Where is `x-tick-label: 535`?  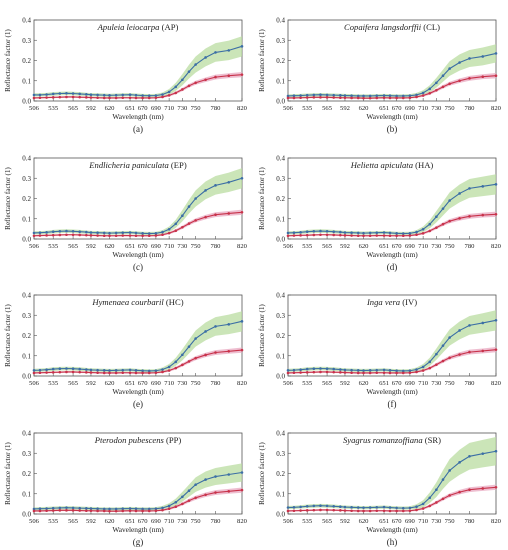
x-tick-label: 535 is located at coordinates (53, 246).